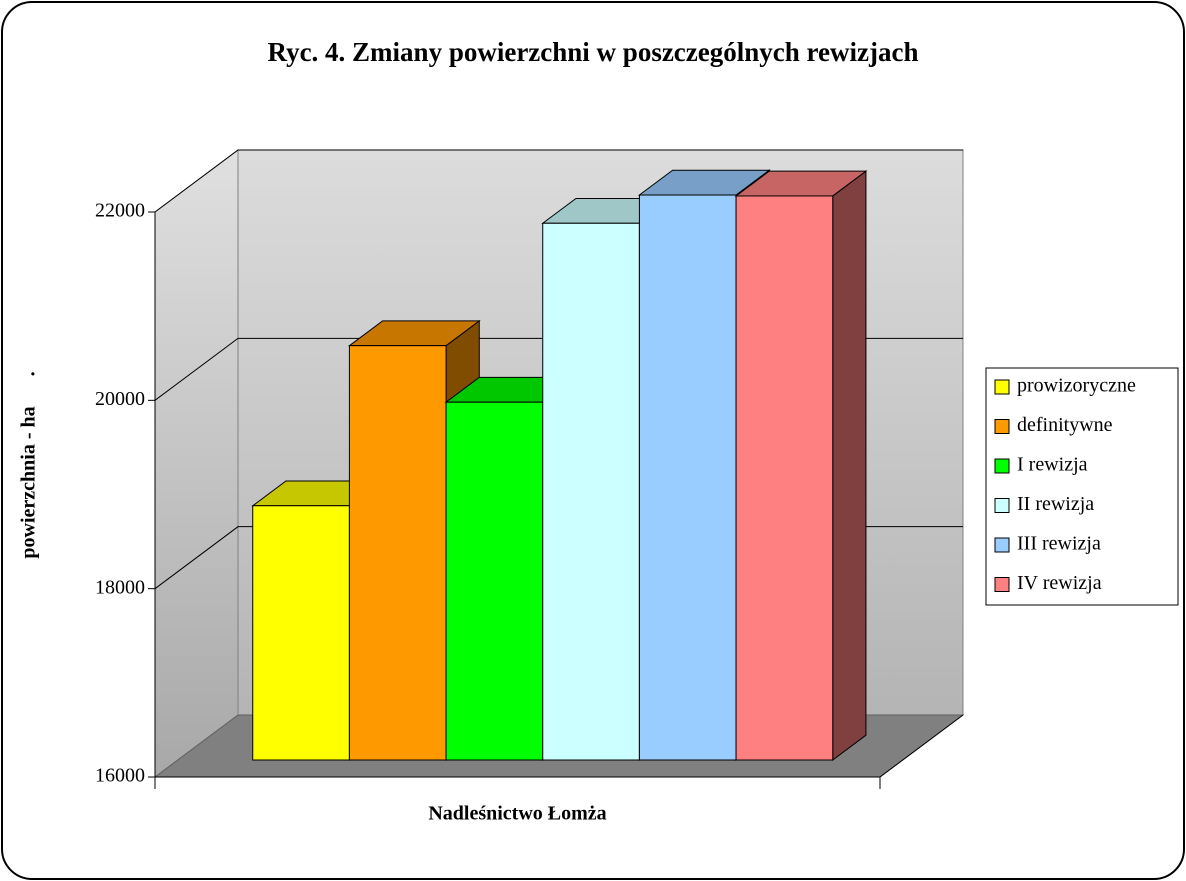  What do you see at coordinates (921, 746) in the screenshot?
I see `x-axis-edge` at bounding box center [921, 746].